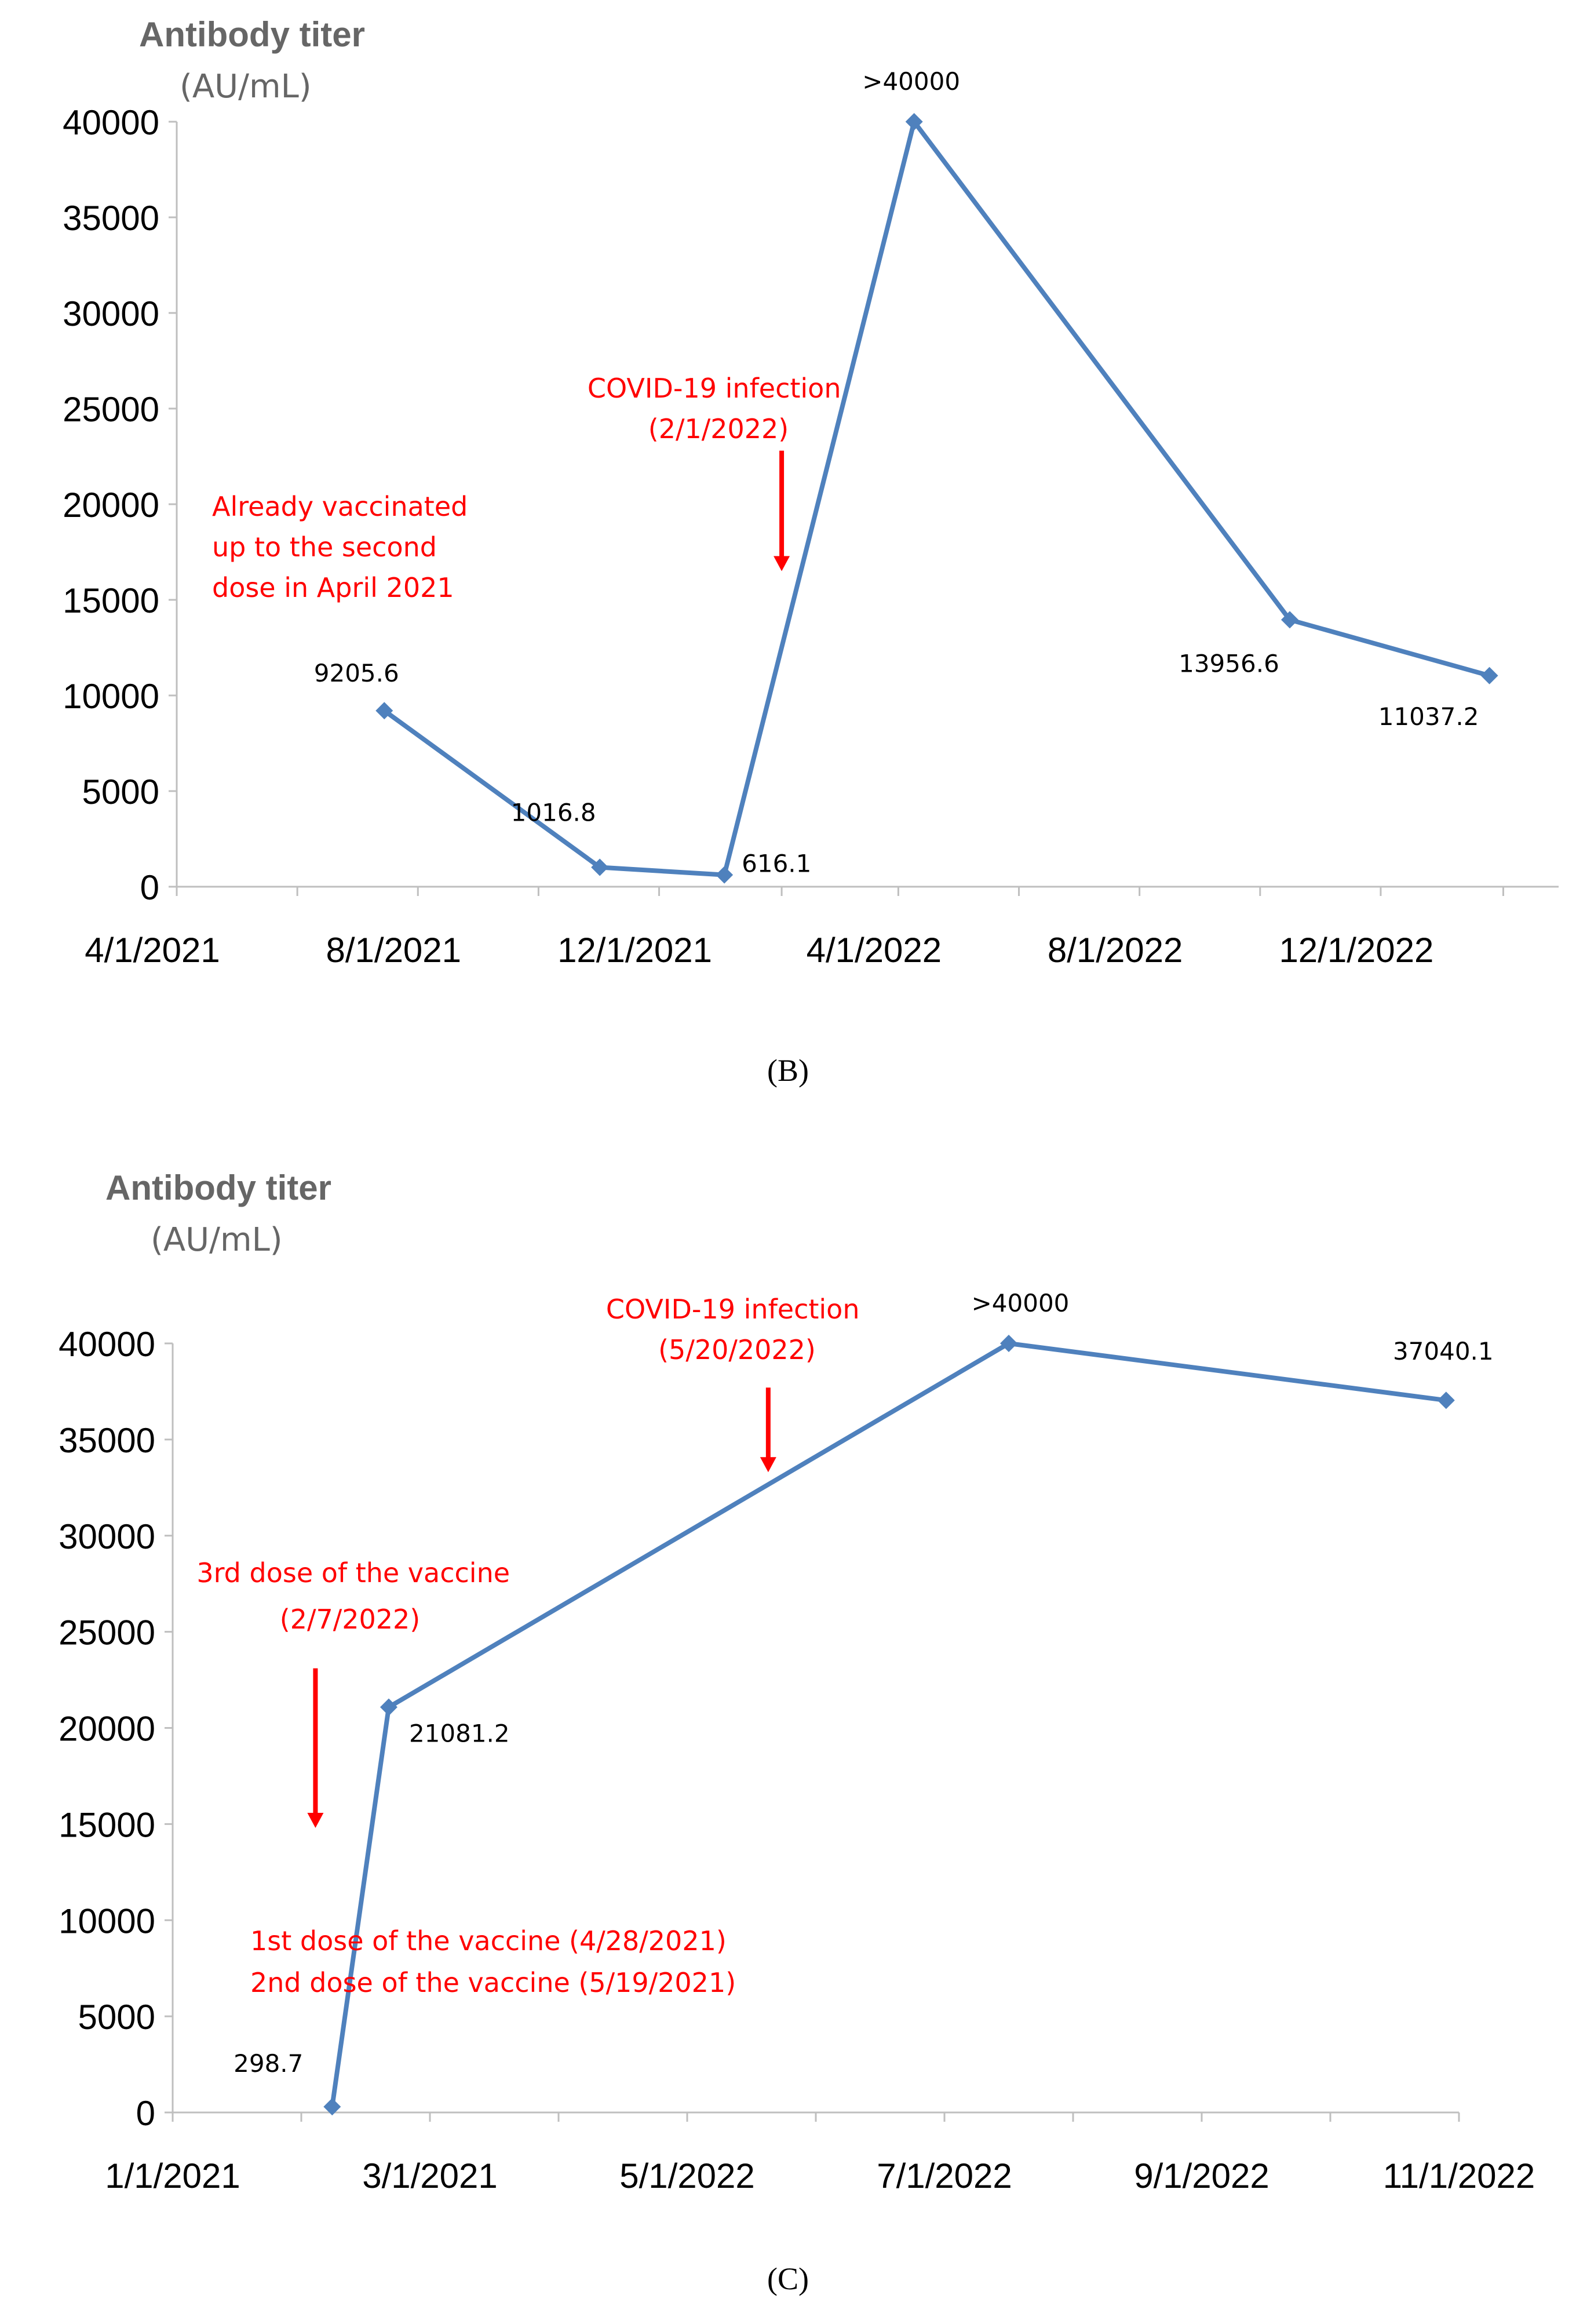 Image resolution: width=1576 pixels, height=2324 pixels. Describe the element at coordinates (246, 86) in the screenshot. I see `chart-b-yunit: (AU/mL)` at that location.